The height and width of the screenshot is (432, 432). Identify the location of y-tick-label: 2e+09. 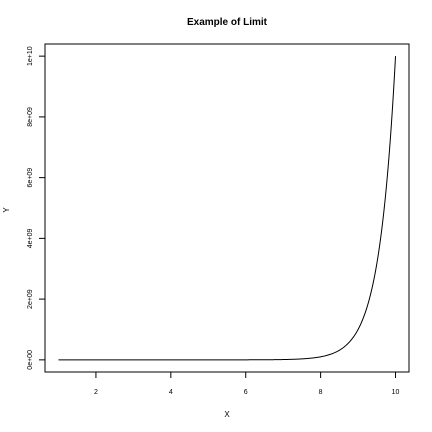
(30, 299).